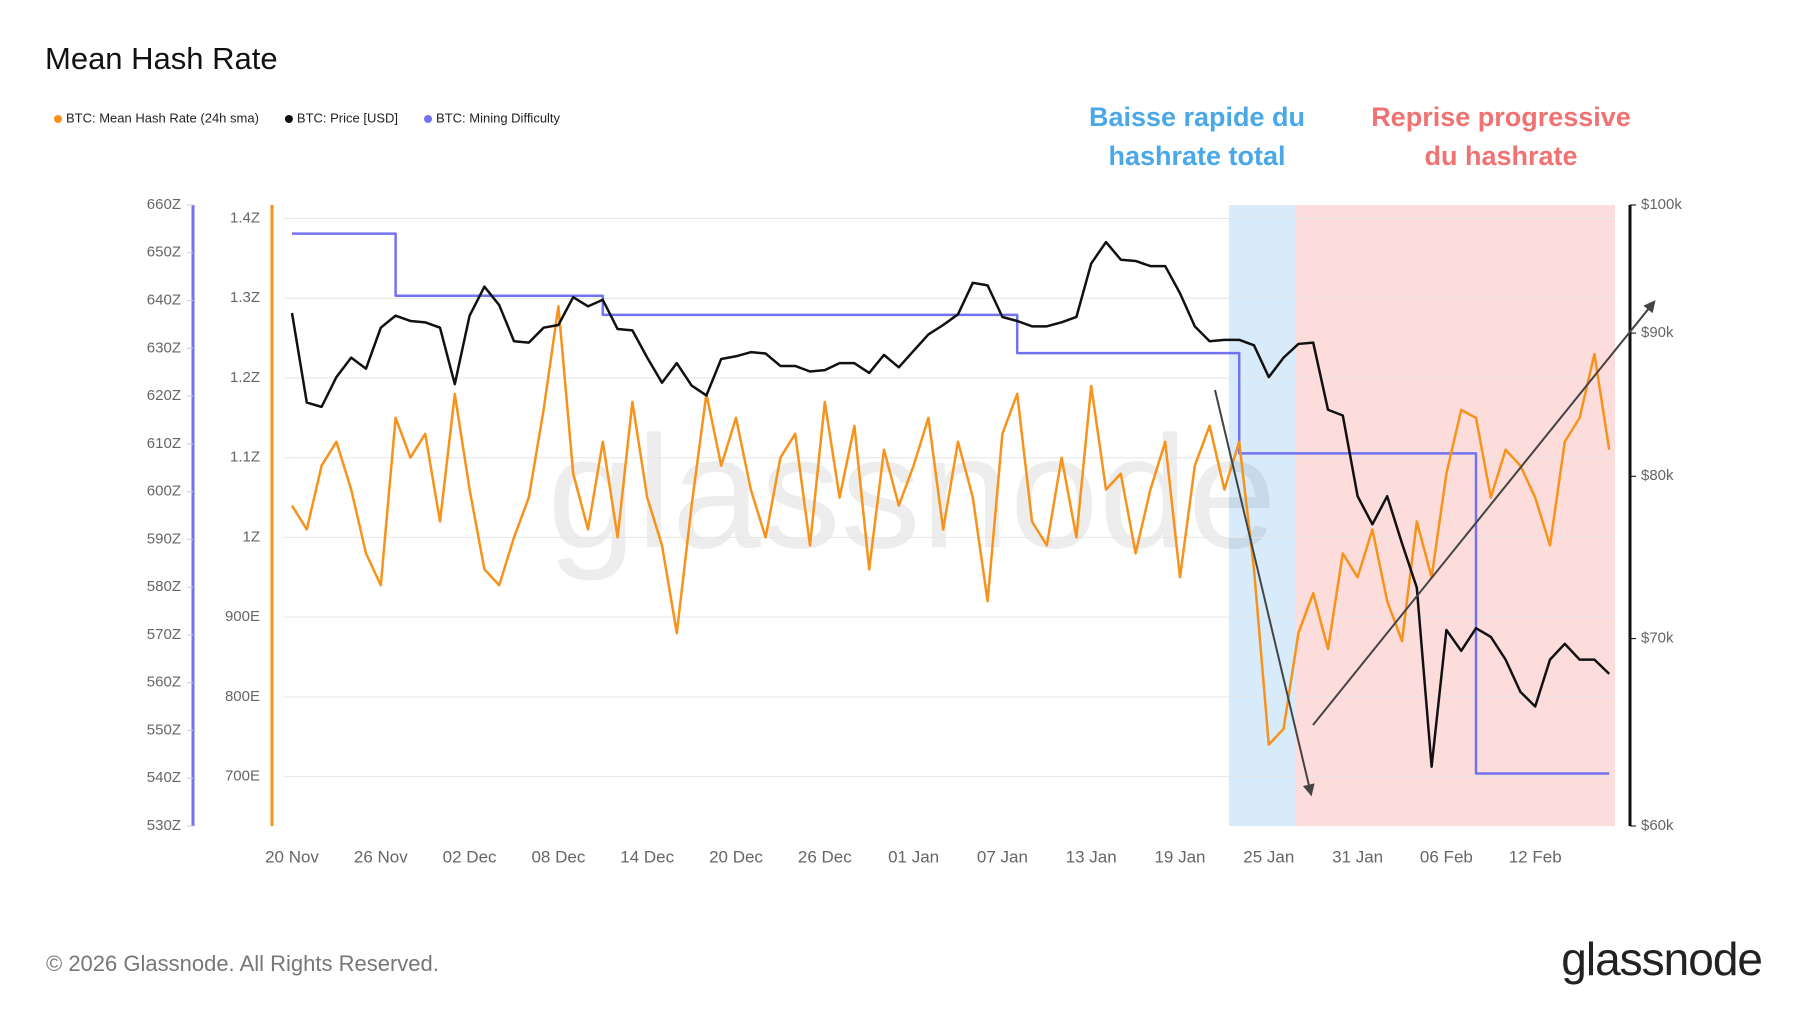 The height and width of the screenshot is (1013, 1800). Describe the element at coordinates (245, 297) in the screenshot. I see `y-tick-label: 1.3Z` at that location.